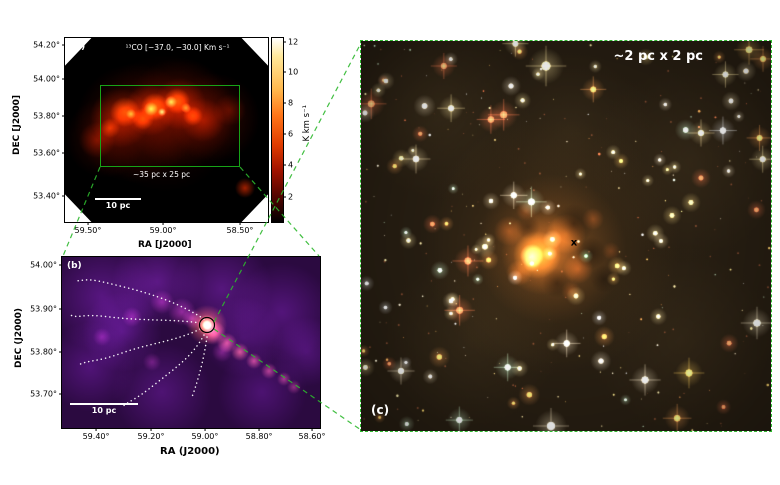 The image size is (780, 485). I want to click on panel-b-filament-overlay, so click(142, 343).